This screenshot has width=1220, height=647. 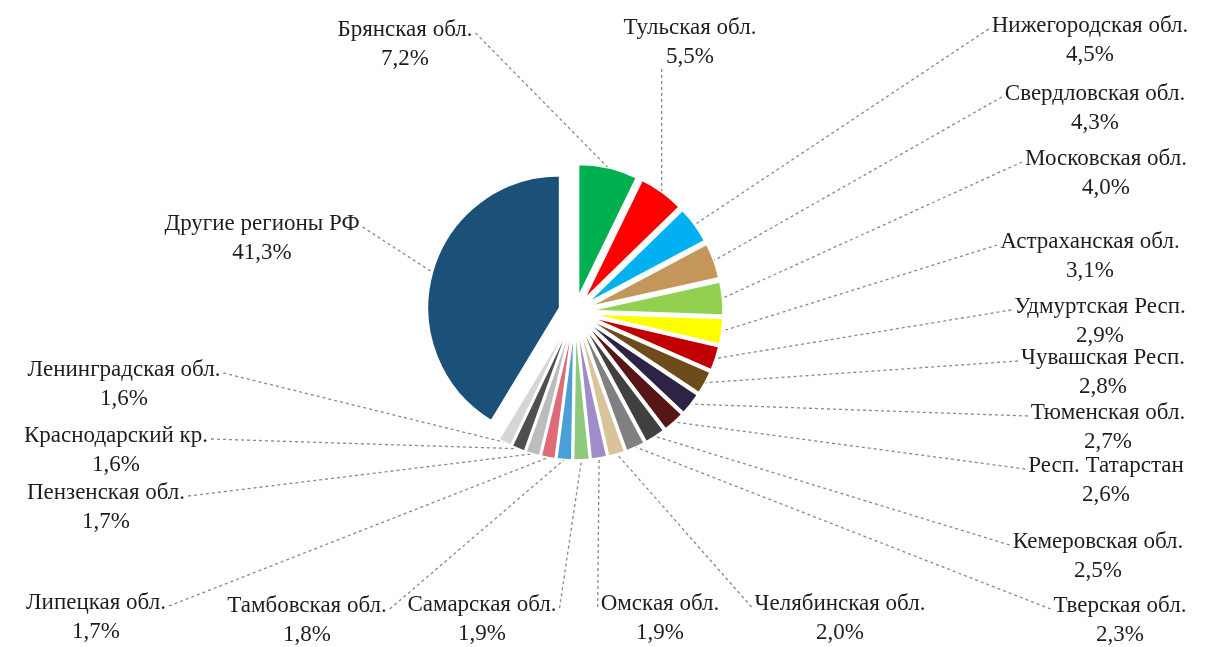 I want to click on slice-label: Омская обл., so click(x=660, y=602).